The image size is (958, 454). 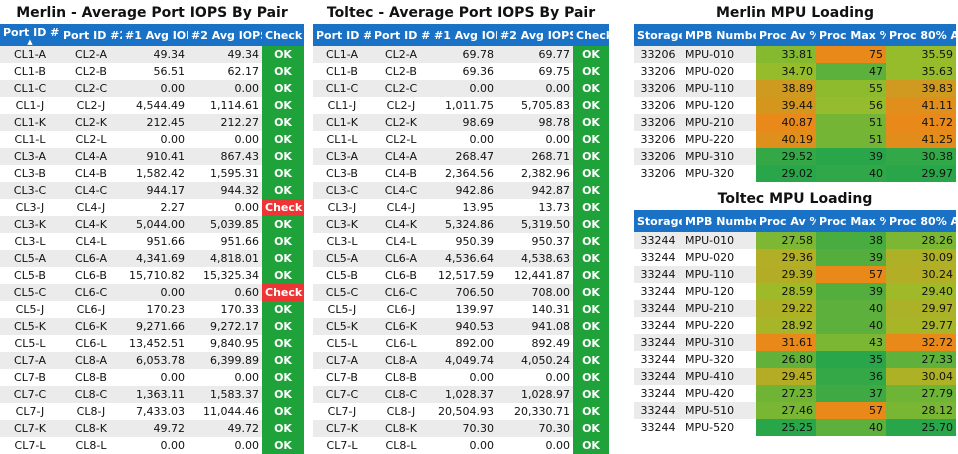 What do you see at coordinates (225, 35) in the screenshot?
I see `merlin-col-avg2: #2 Avg IOPS` at bounding box center [225, 35].